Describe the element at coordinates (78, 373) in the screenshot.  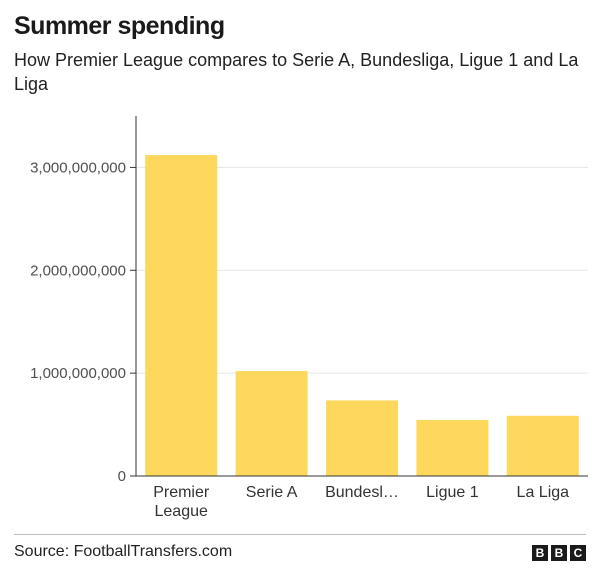
I see `y-tick-label: 1,000,000,000` at that location.